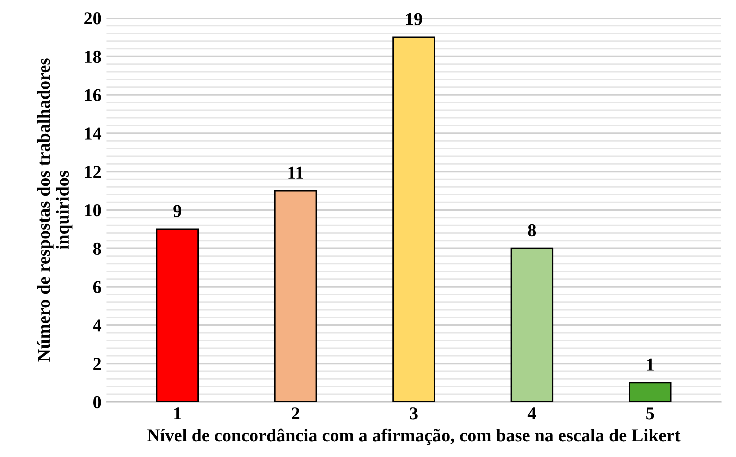 The image size is (736, 457). What do you see at coordinates (97, 287) in the screenshot?
I see `y-tick-label: 6` at bounding box center [97, 287].